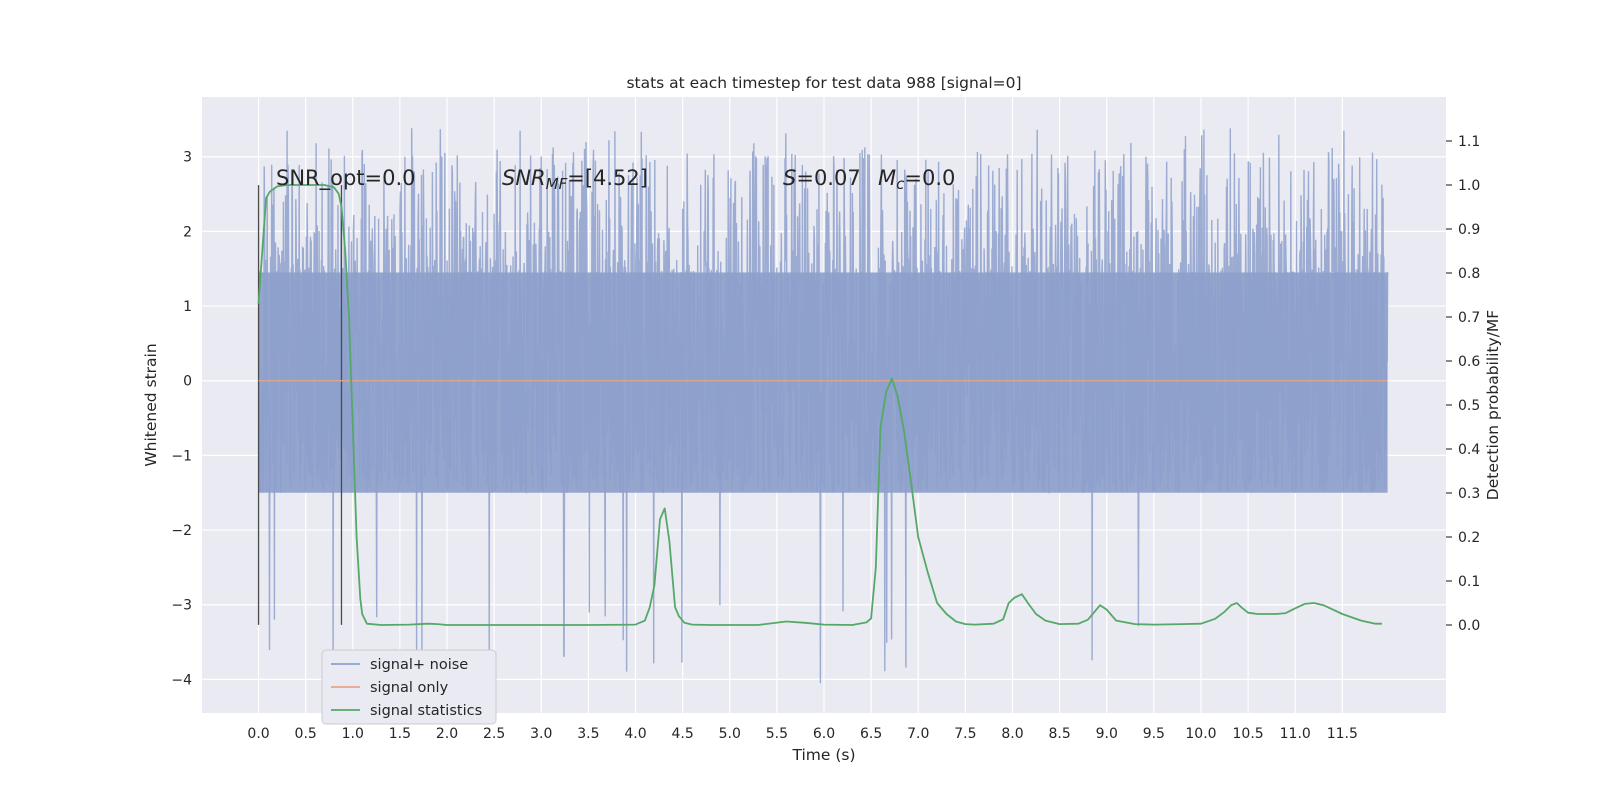 The height and width of the screenshot is (800, 1600). I want to click on x-tick-label: 10.0, so click(1200, 734).